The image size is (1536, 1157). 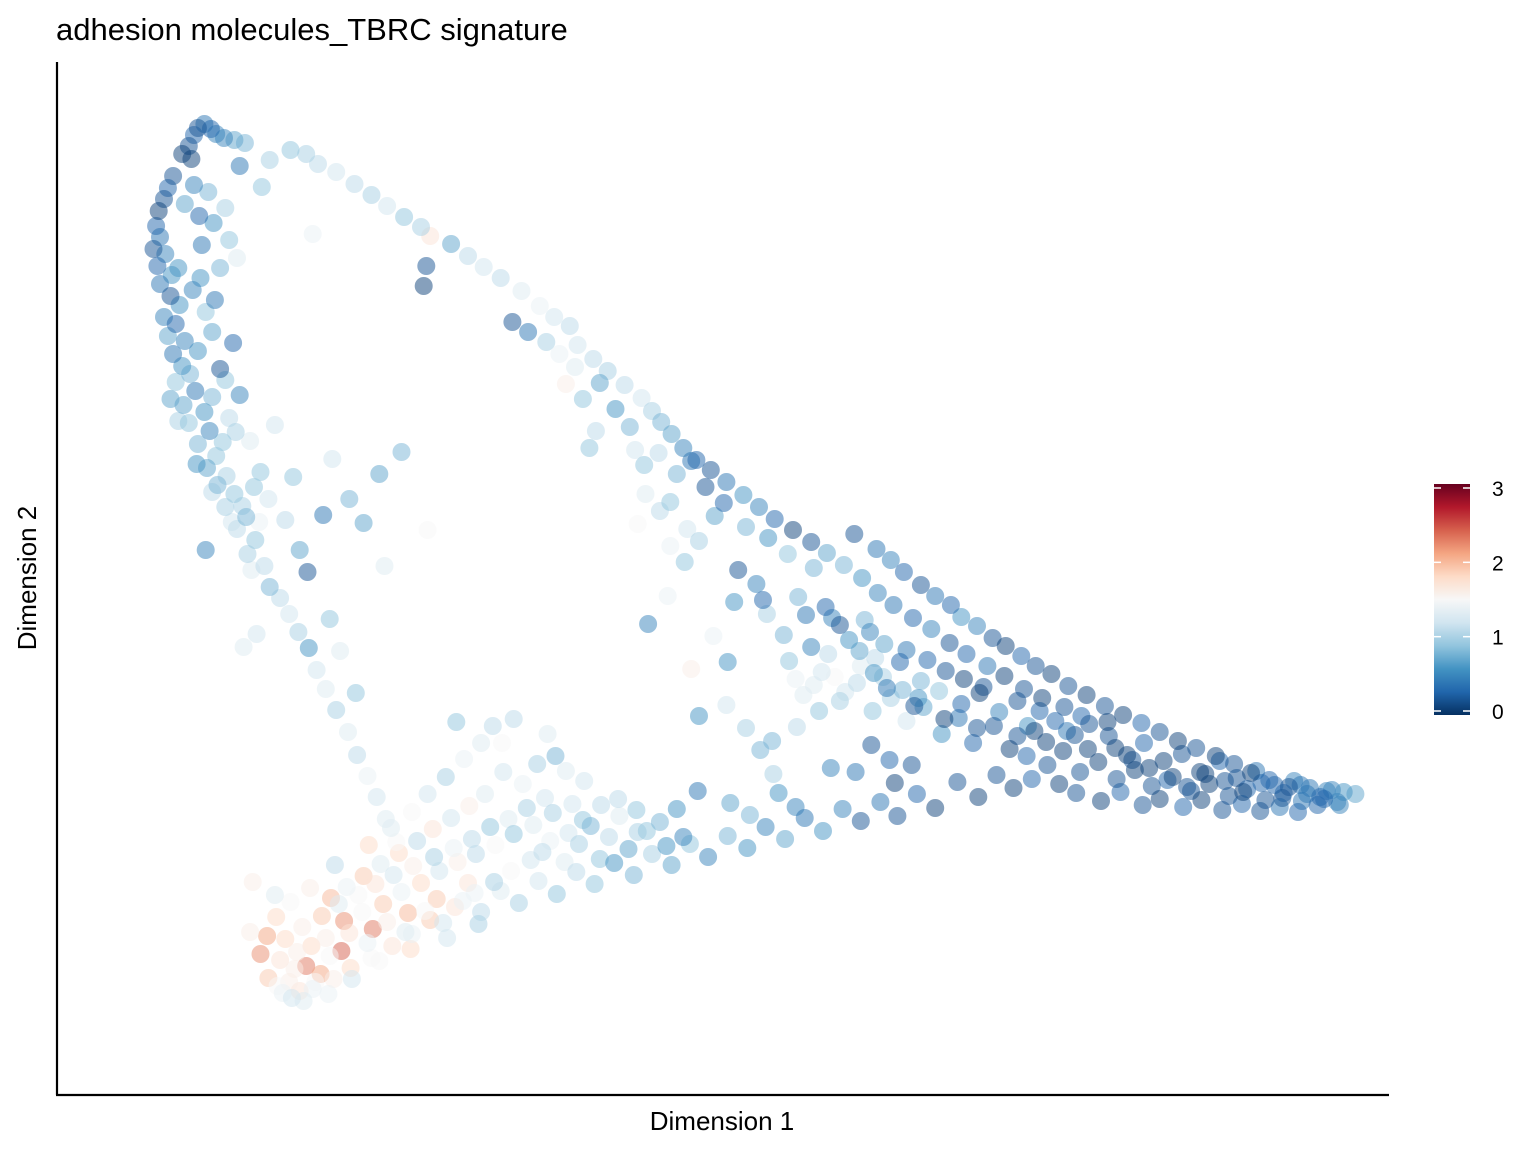 I want to click on y-axis-label: Dimension 2, so click(x=27, y=578).